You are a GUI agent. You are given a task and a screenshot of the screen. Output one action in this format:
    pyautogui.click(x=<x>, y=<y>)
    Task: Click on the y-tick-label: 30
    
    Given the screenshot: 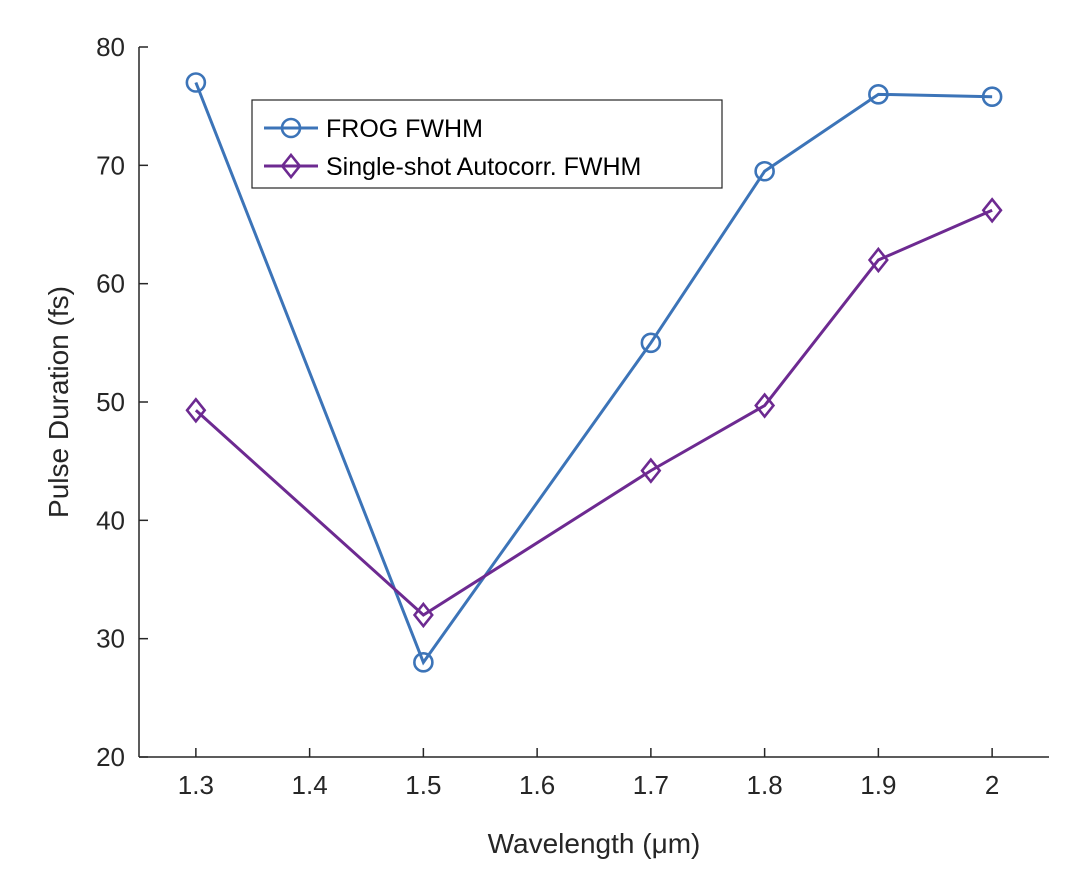 What is the action you would take?
    pyautogui.click(x=110, y=639)
    